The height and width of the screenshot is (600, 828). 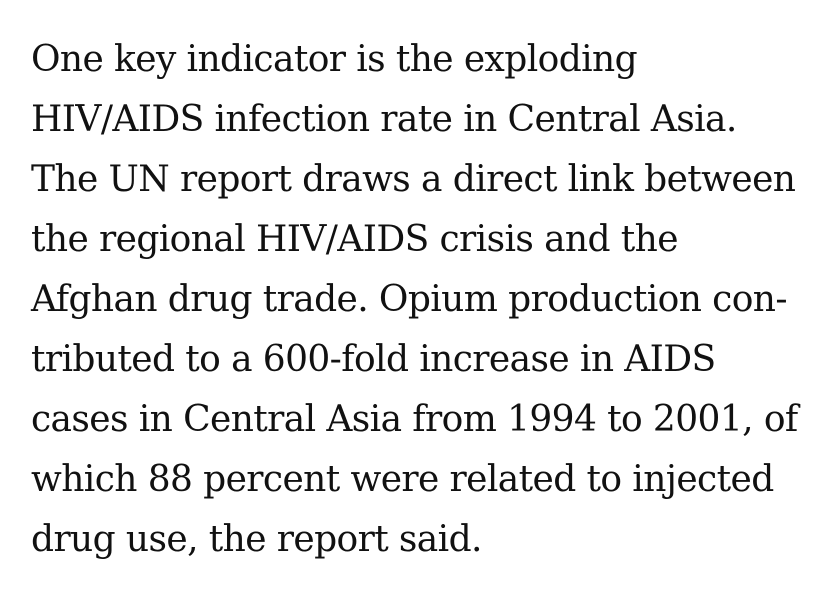 What do you see at coordinates (256, 539) in the screenshot?
I see `paragraph-line-9: drug use, the report said.` at bounding box center [256, 539].